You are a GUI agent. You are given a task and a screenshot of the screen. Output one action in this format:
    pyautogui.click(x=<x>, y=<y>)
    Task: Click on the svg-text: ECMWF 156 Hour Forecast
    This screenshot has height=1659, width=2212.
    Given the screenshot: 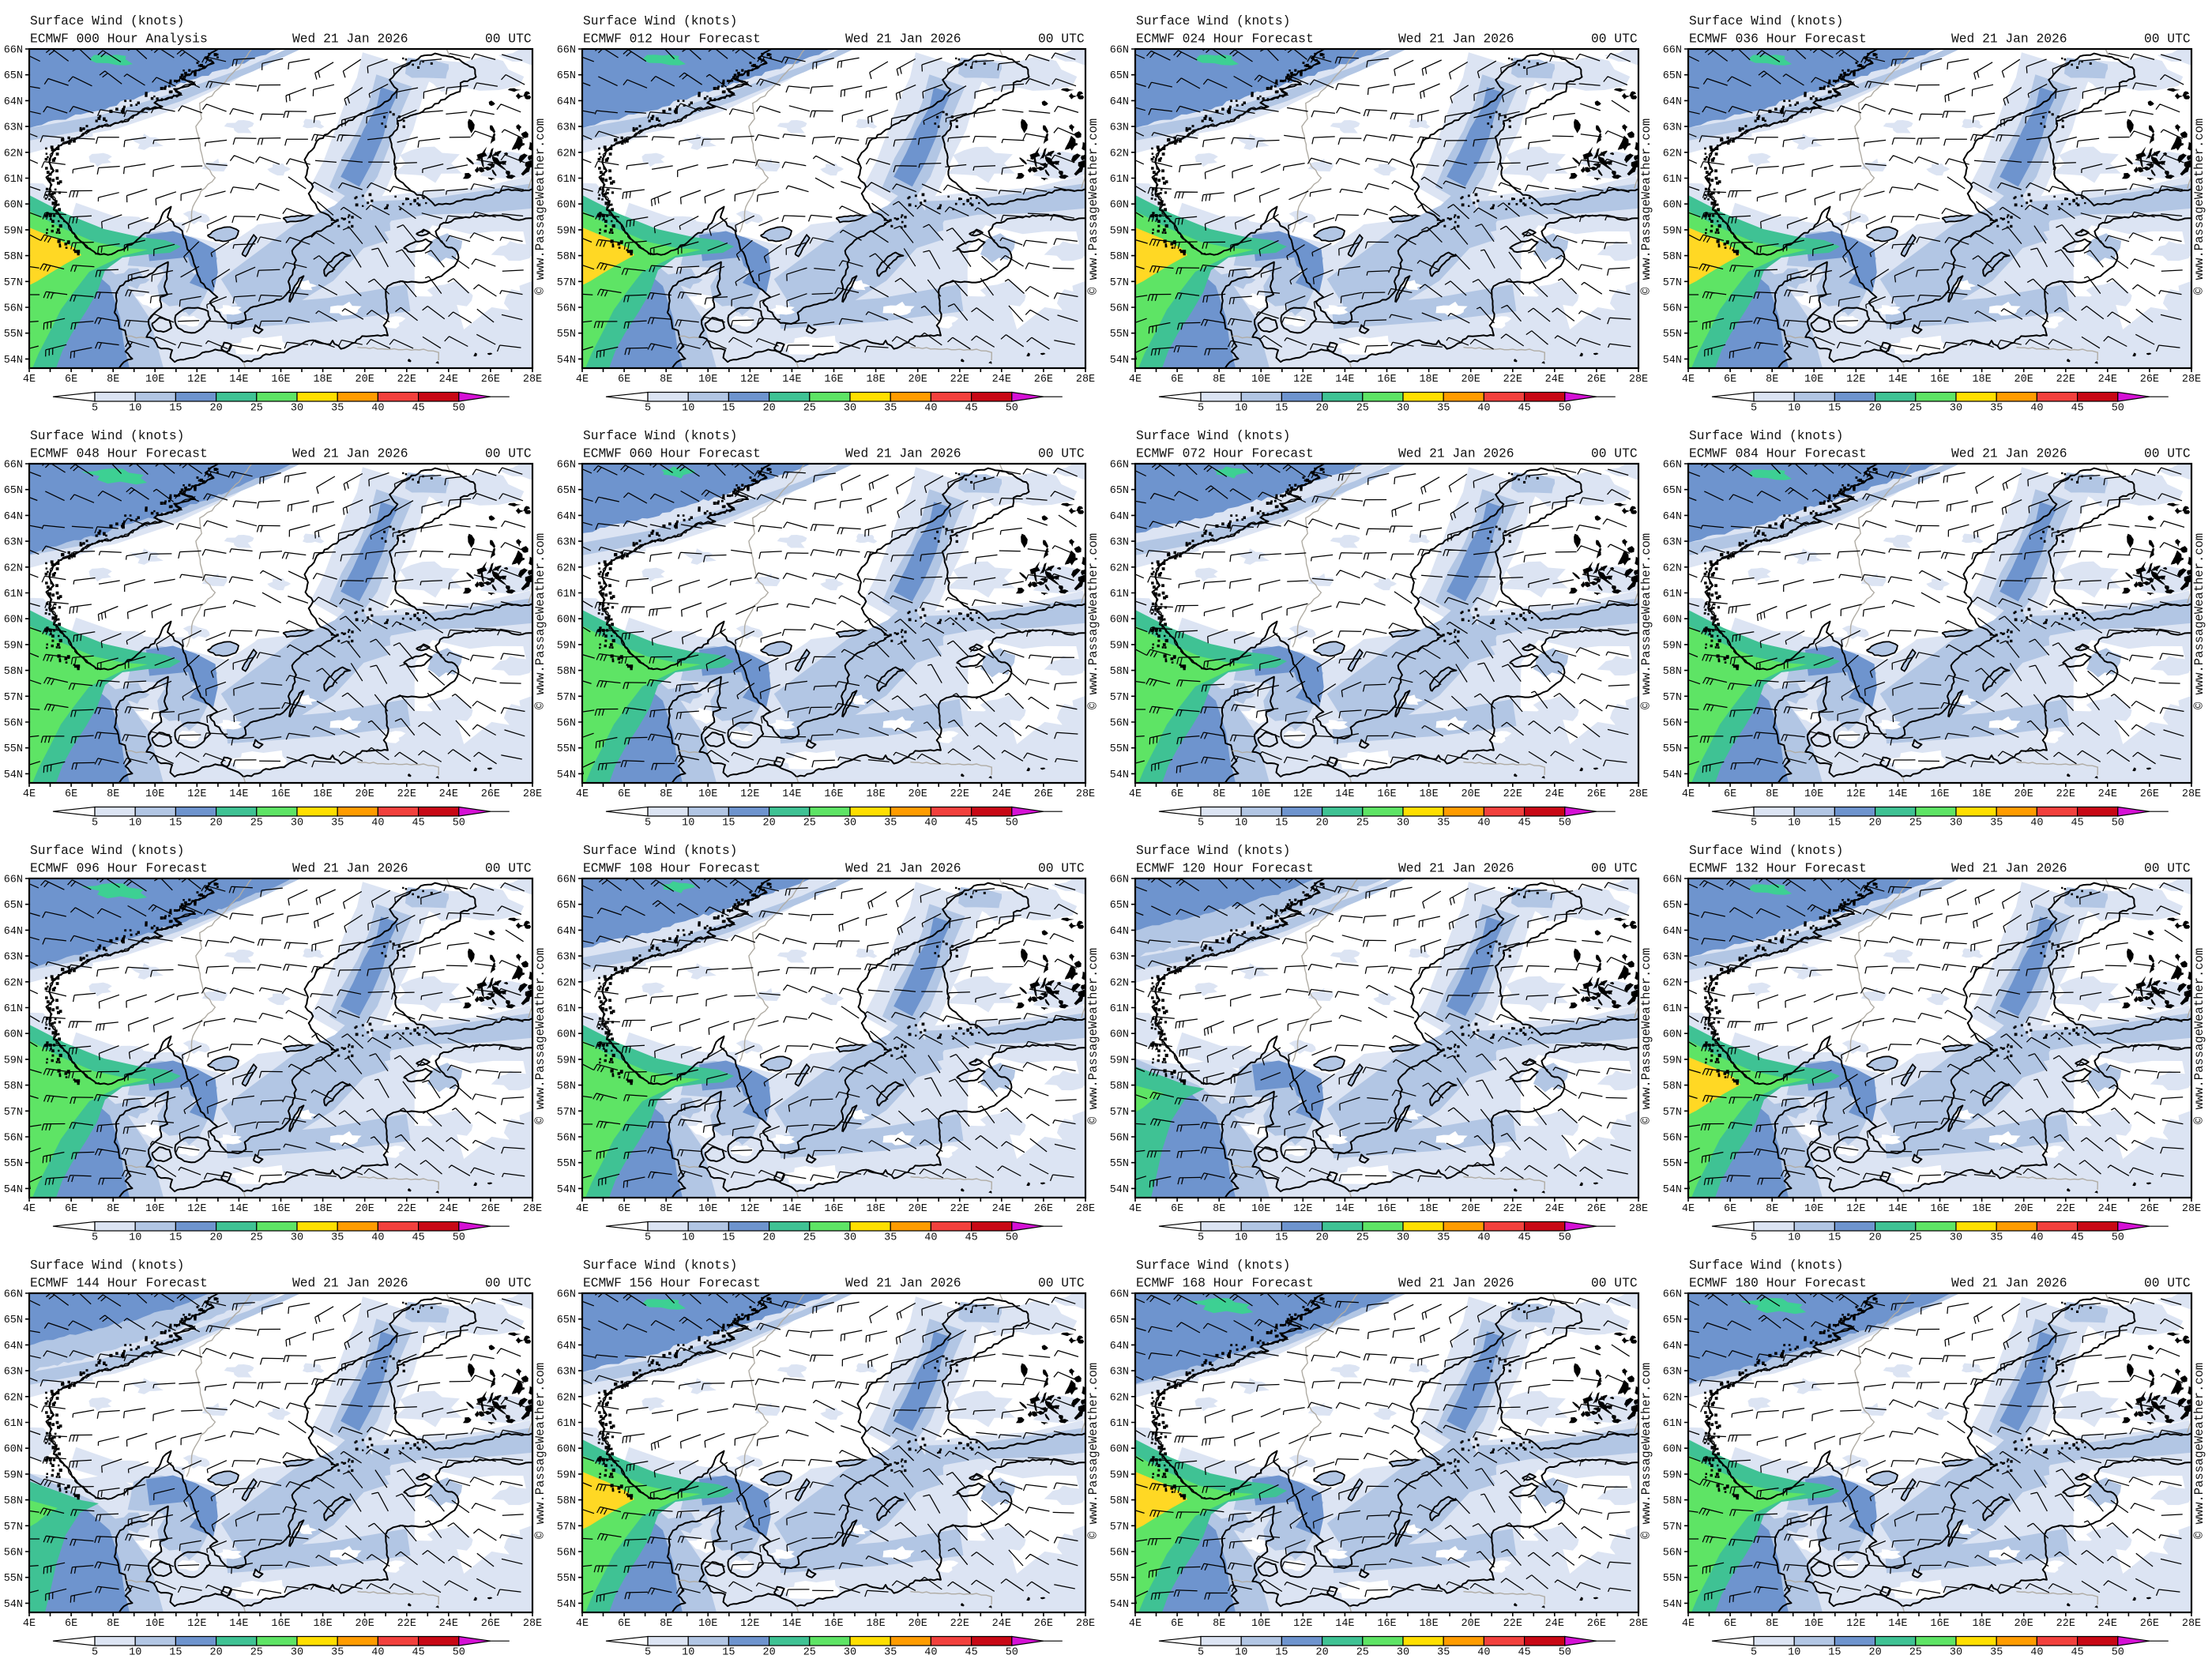 What is the action you would take?
    pyautogui.click(x=672, y=1284)
    